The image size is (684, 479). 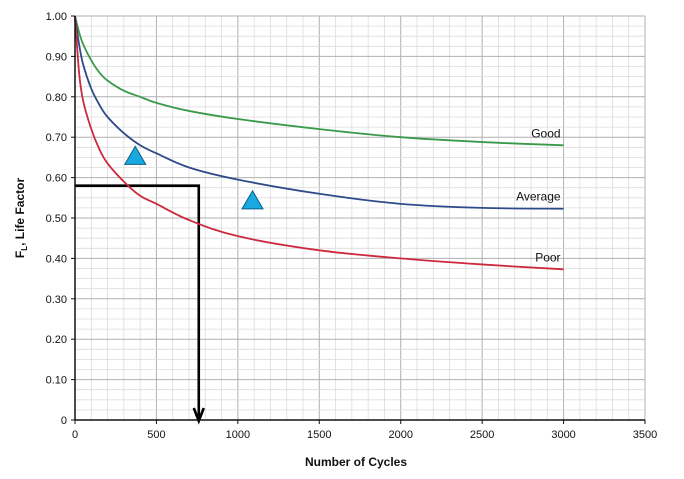 What do you see at coordinates (56, 138) in the screenshot?
I see `y-tick-label: 0.70` at bounding box center [56, 138].